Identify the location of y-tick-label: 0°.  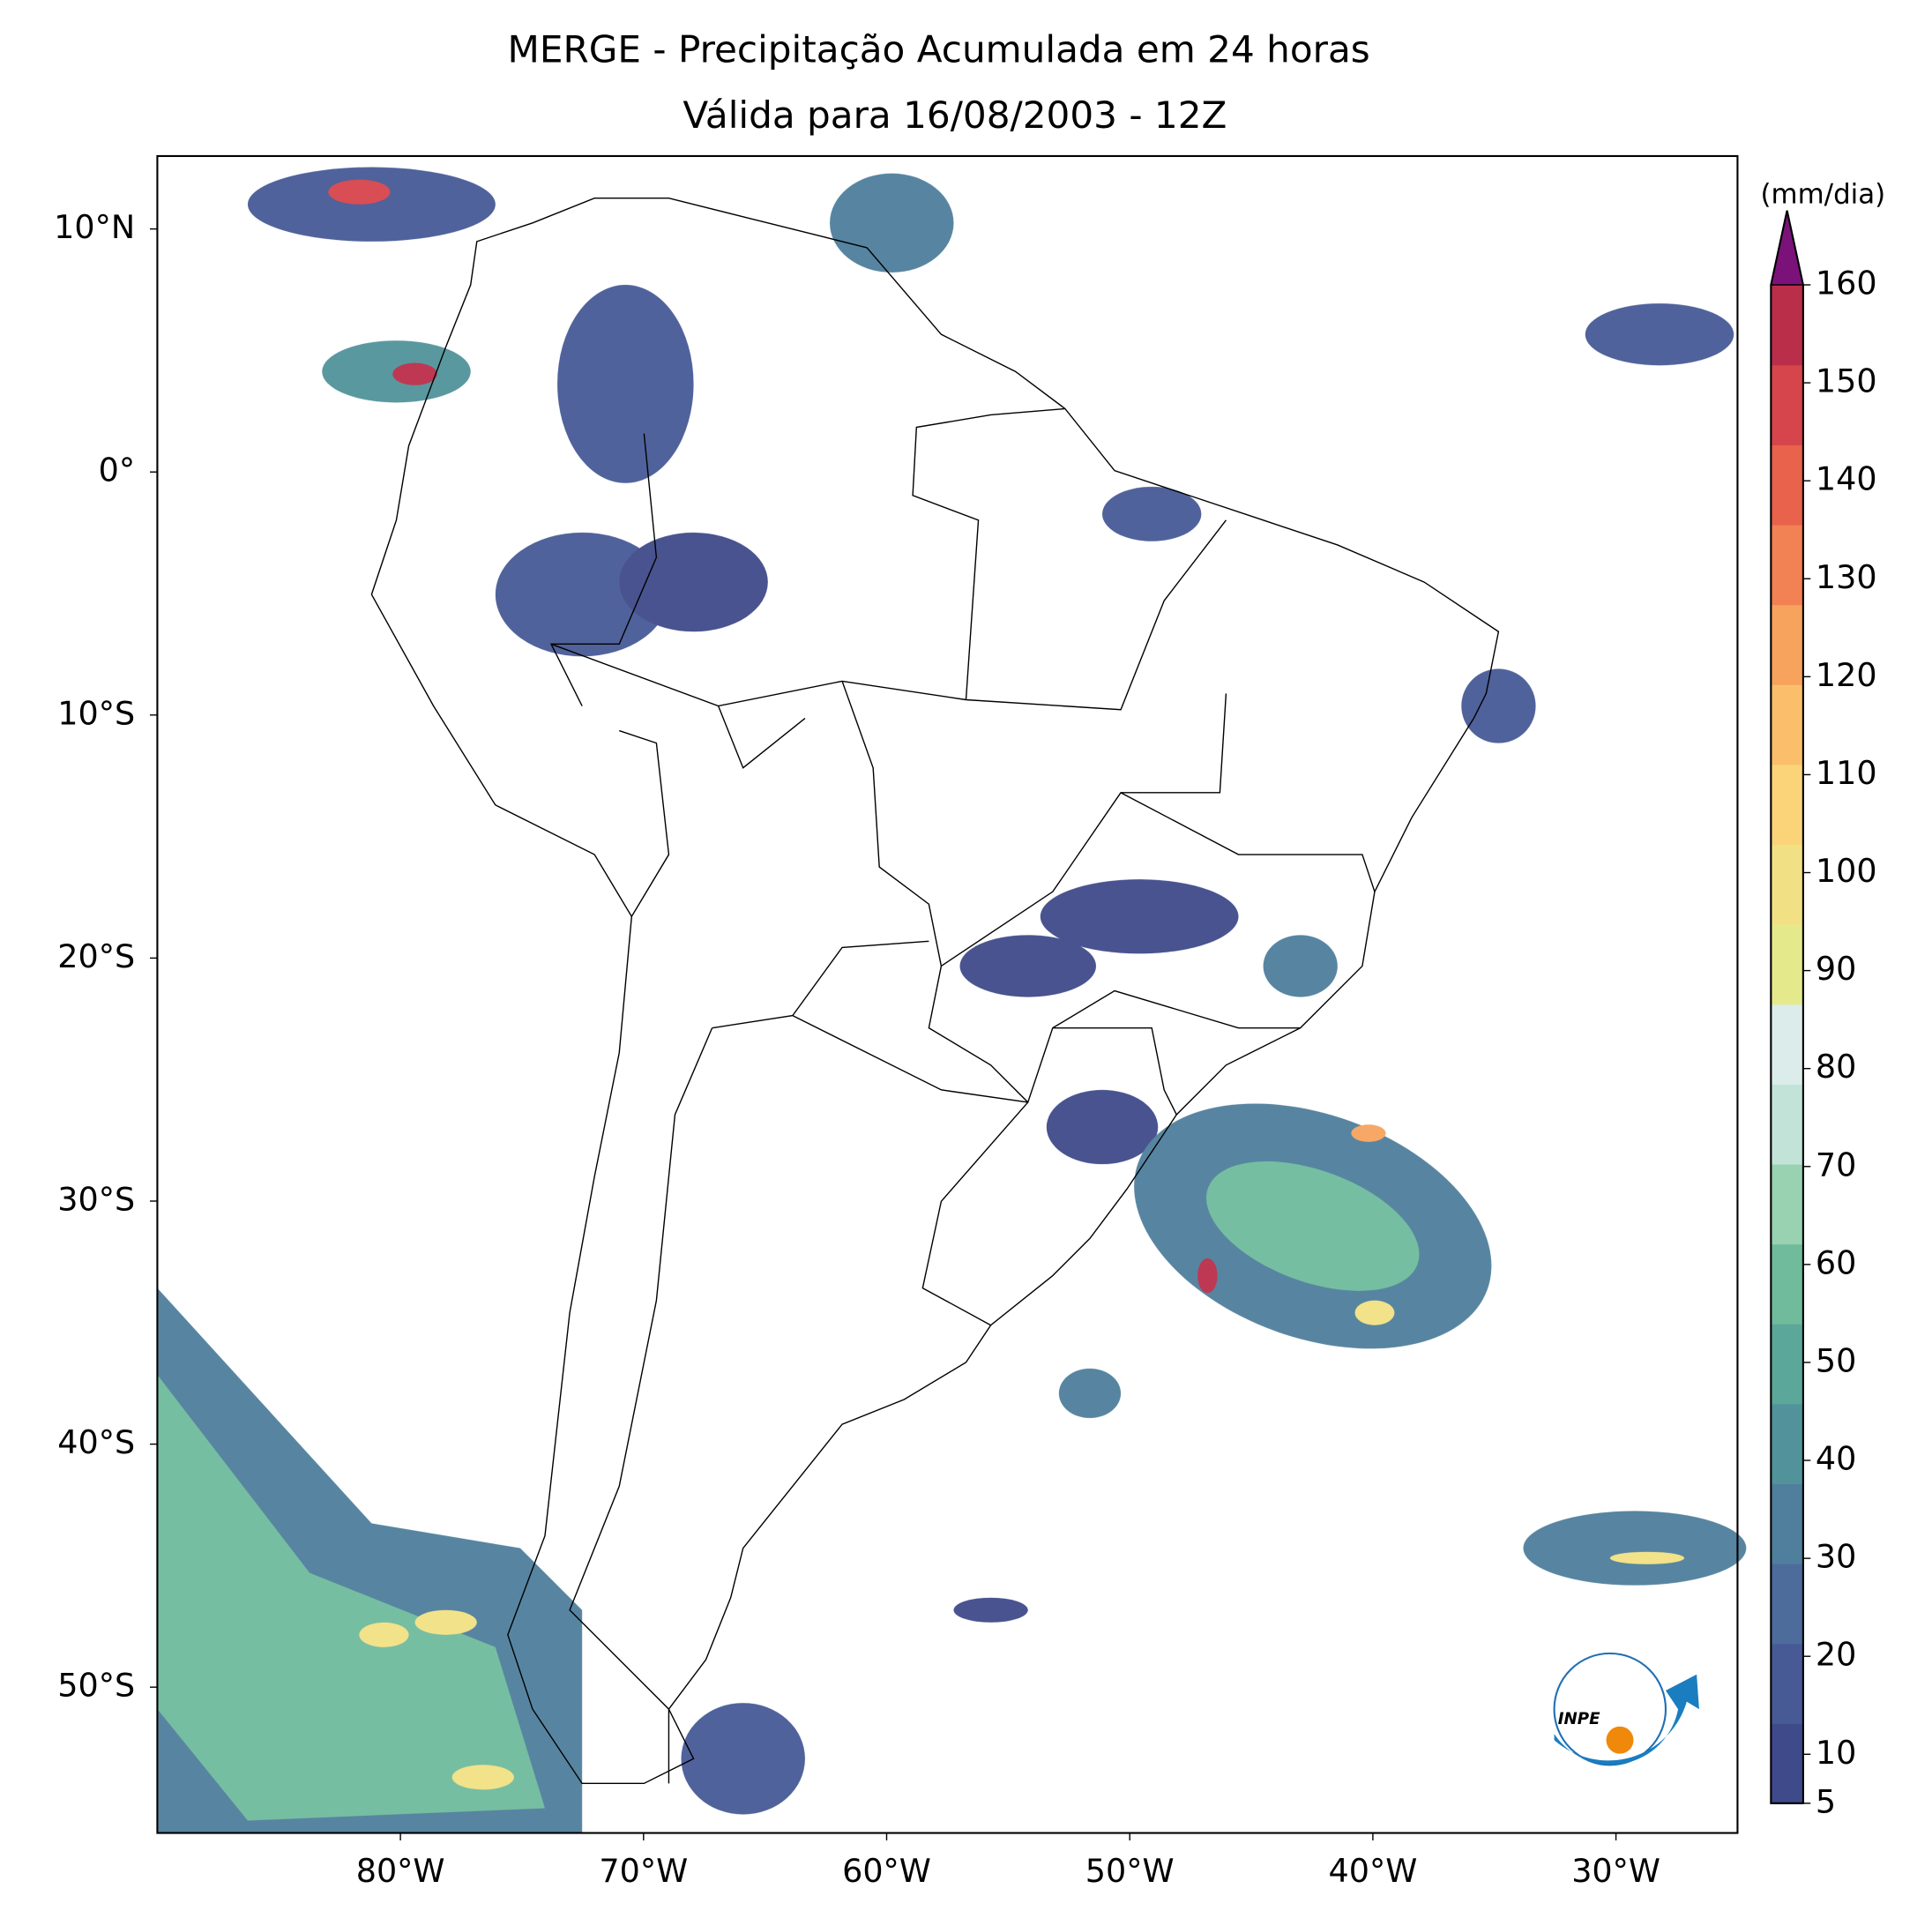
(117, 471).